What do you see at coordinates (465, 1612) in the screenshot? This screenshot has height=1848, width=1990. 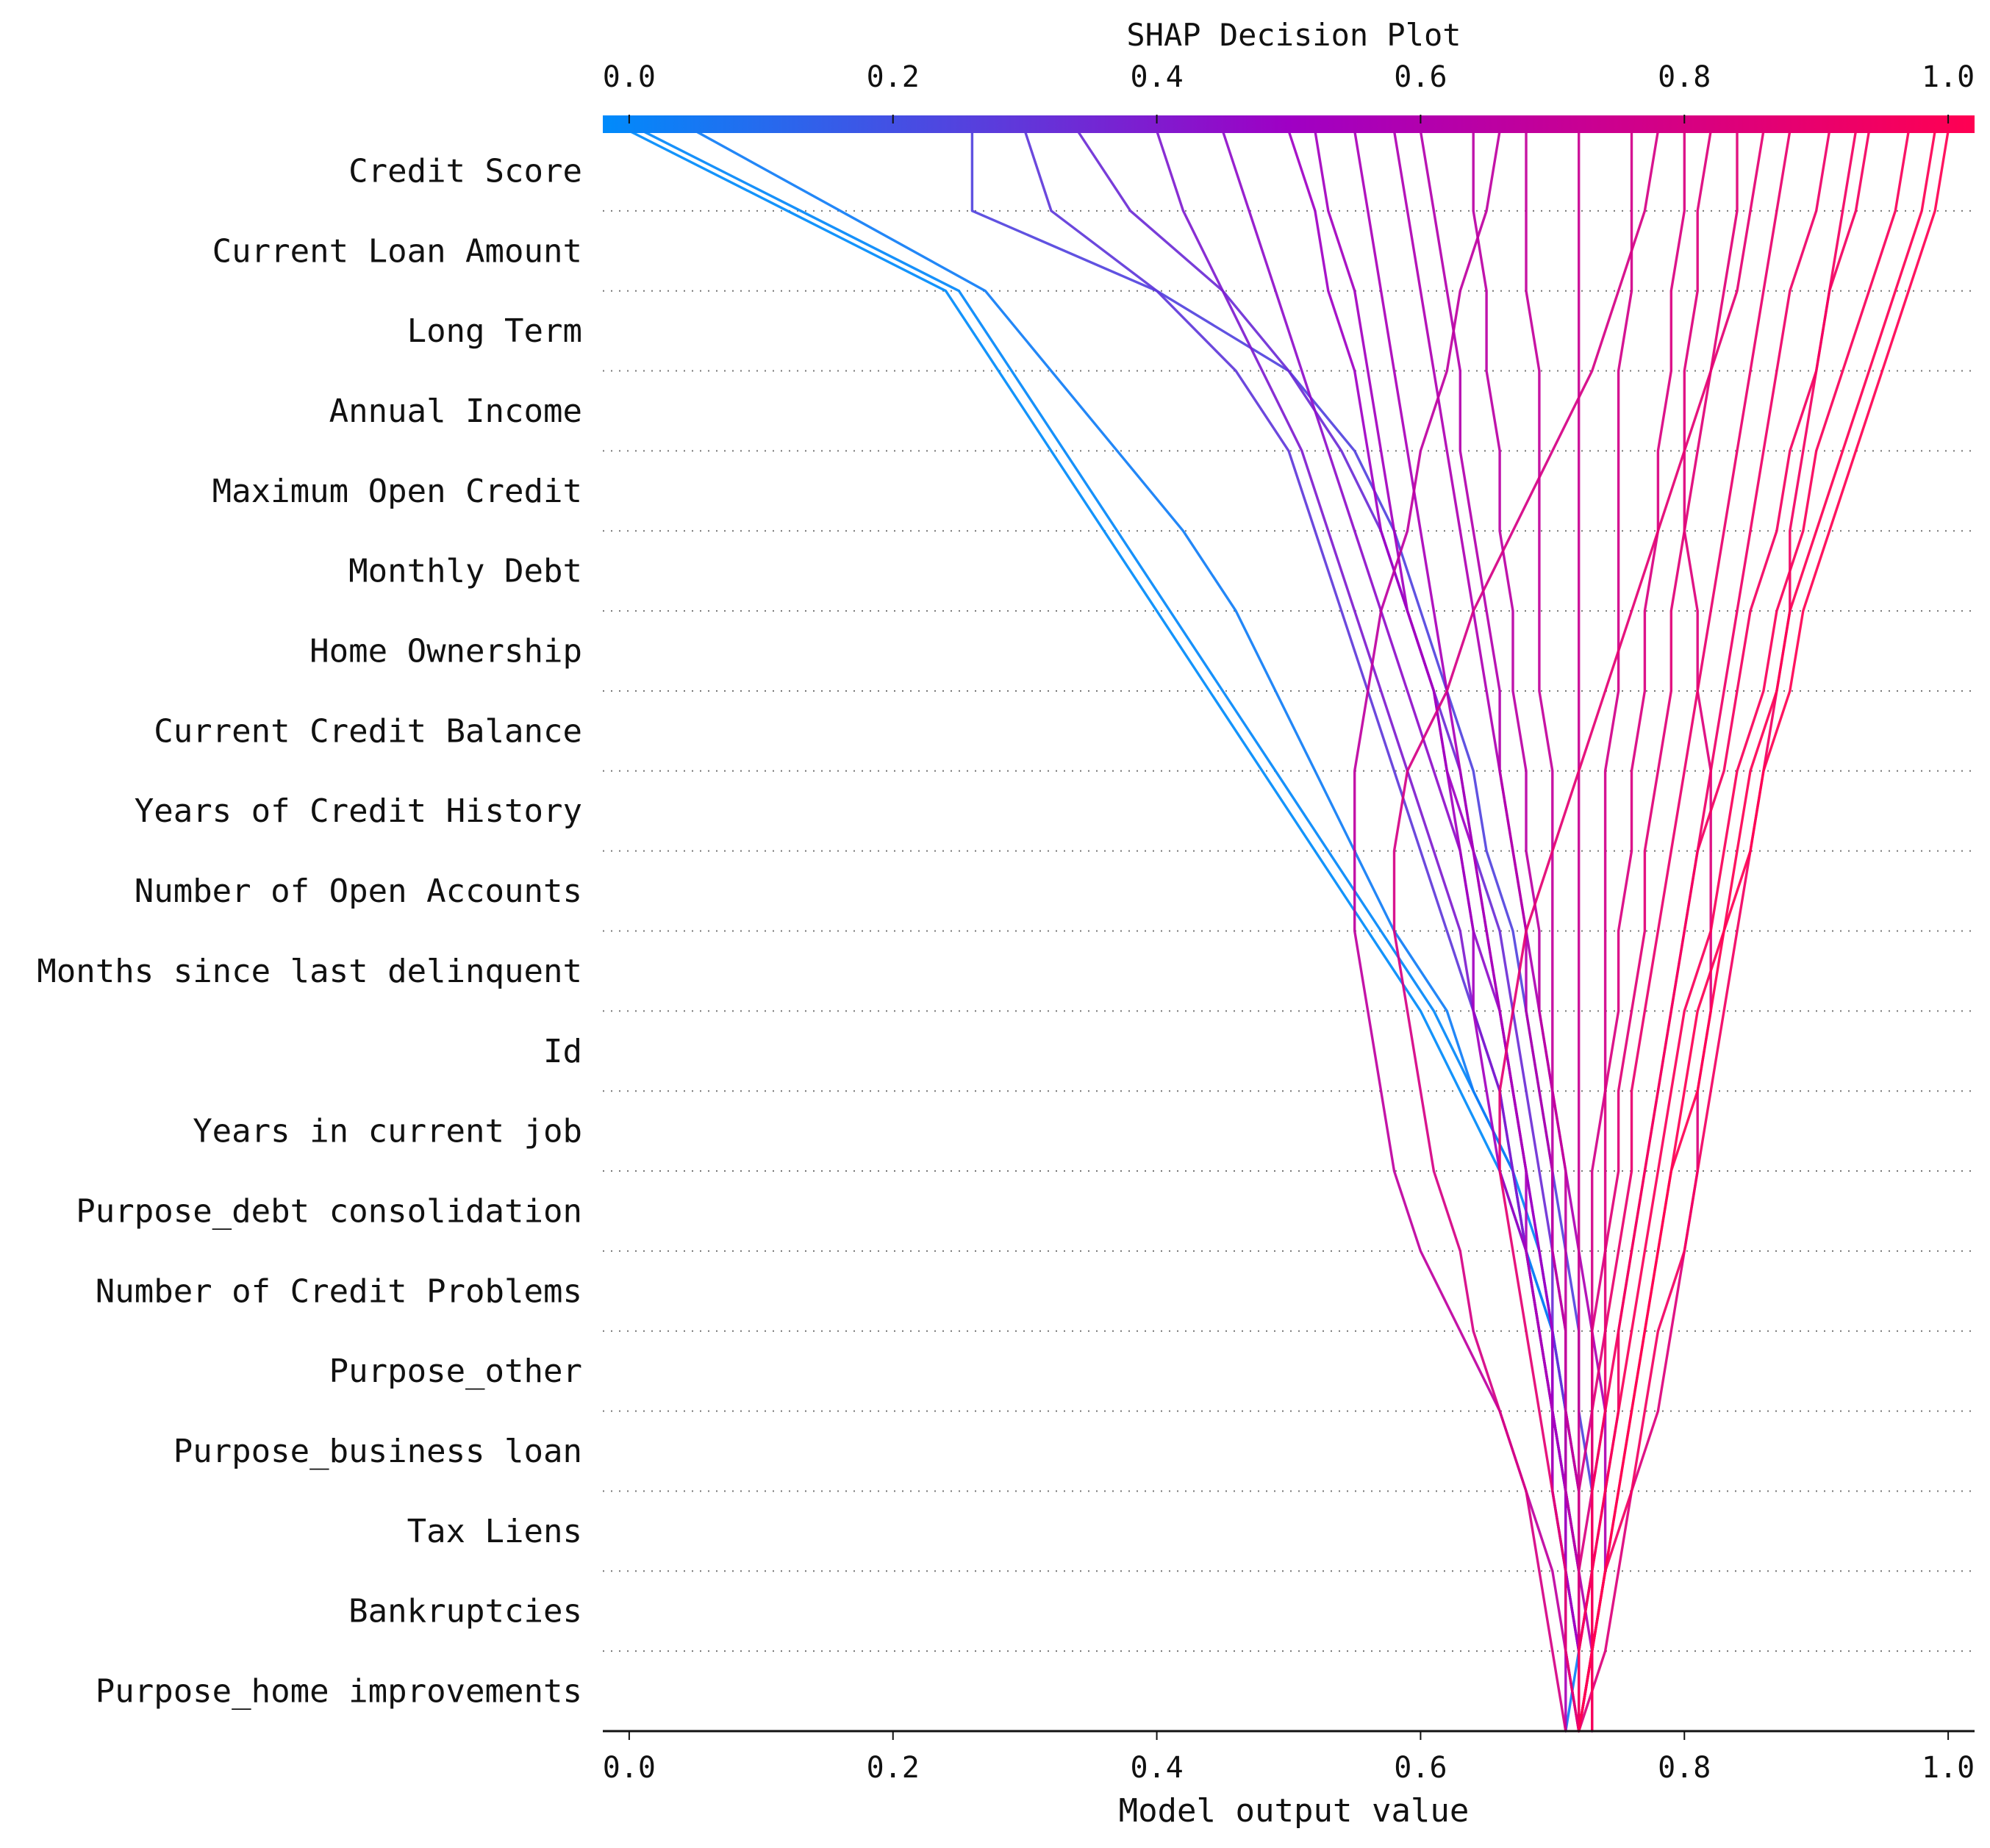 I see `feature-label-bankruptcies: Bankruptcies` at bounding box center [465, 1612].